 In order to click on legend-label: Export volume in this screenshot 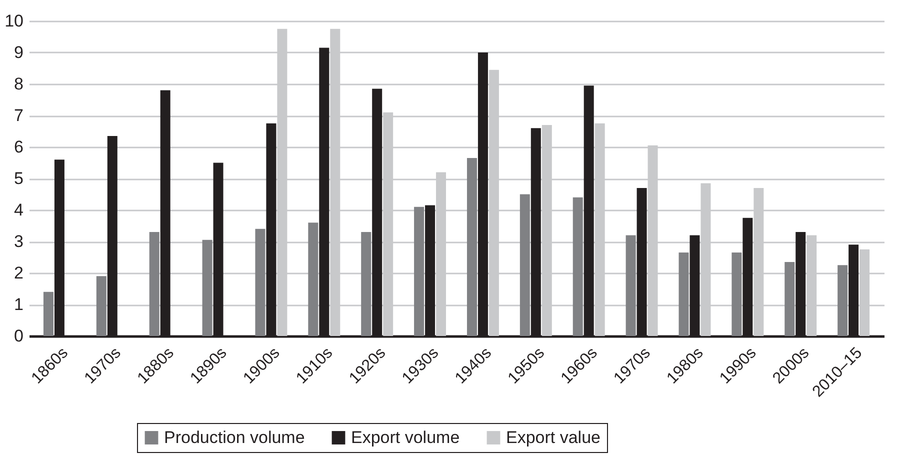, I will do `click(405, 437)`.